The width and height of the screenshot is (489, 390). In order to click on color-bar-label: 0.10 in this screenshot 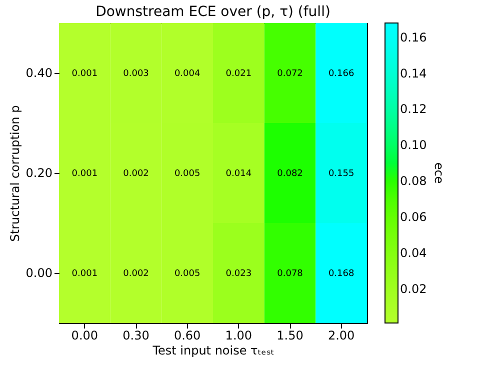, I will do `click(413, 145)`.